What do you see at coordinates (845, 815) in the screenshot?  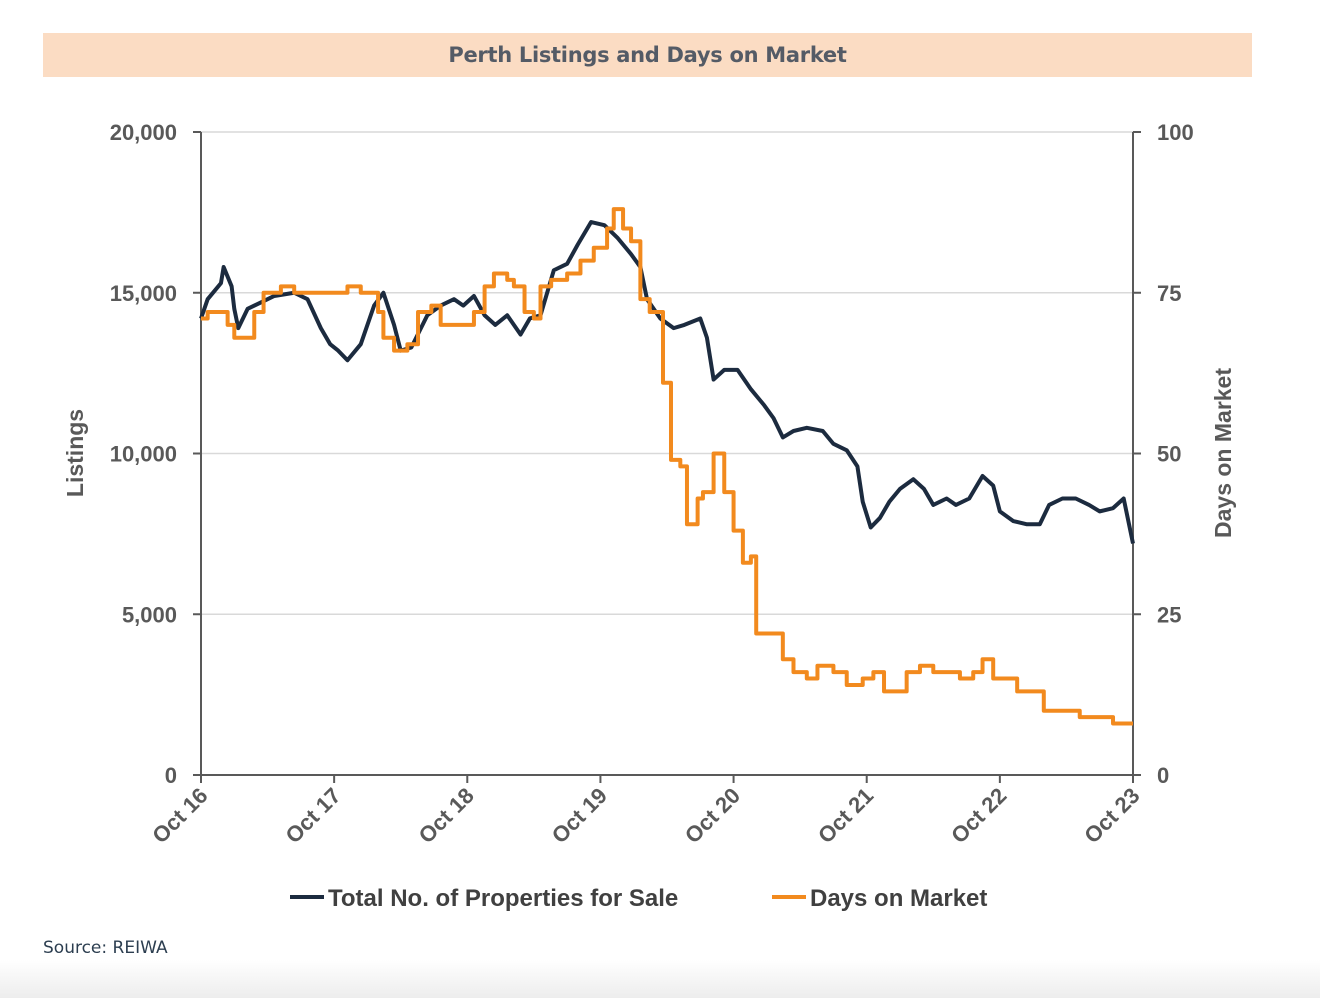 I see `x-tick-label: Oct 21` at bounding box center [845, 815].